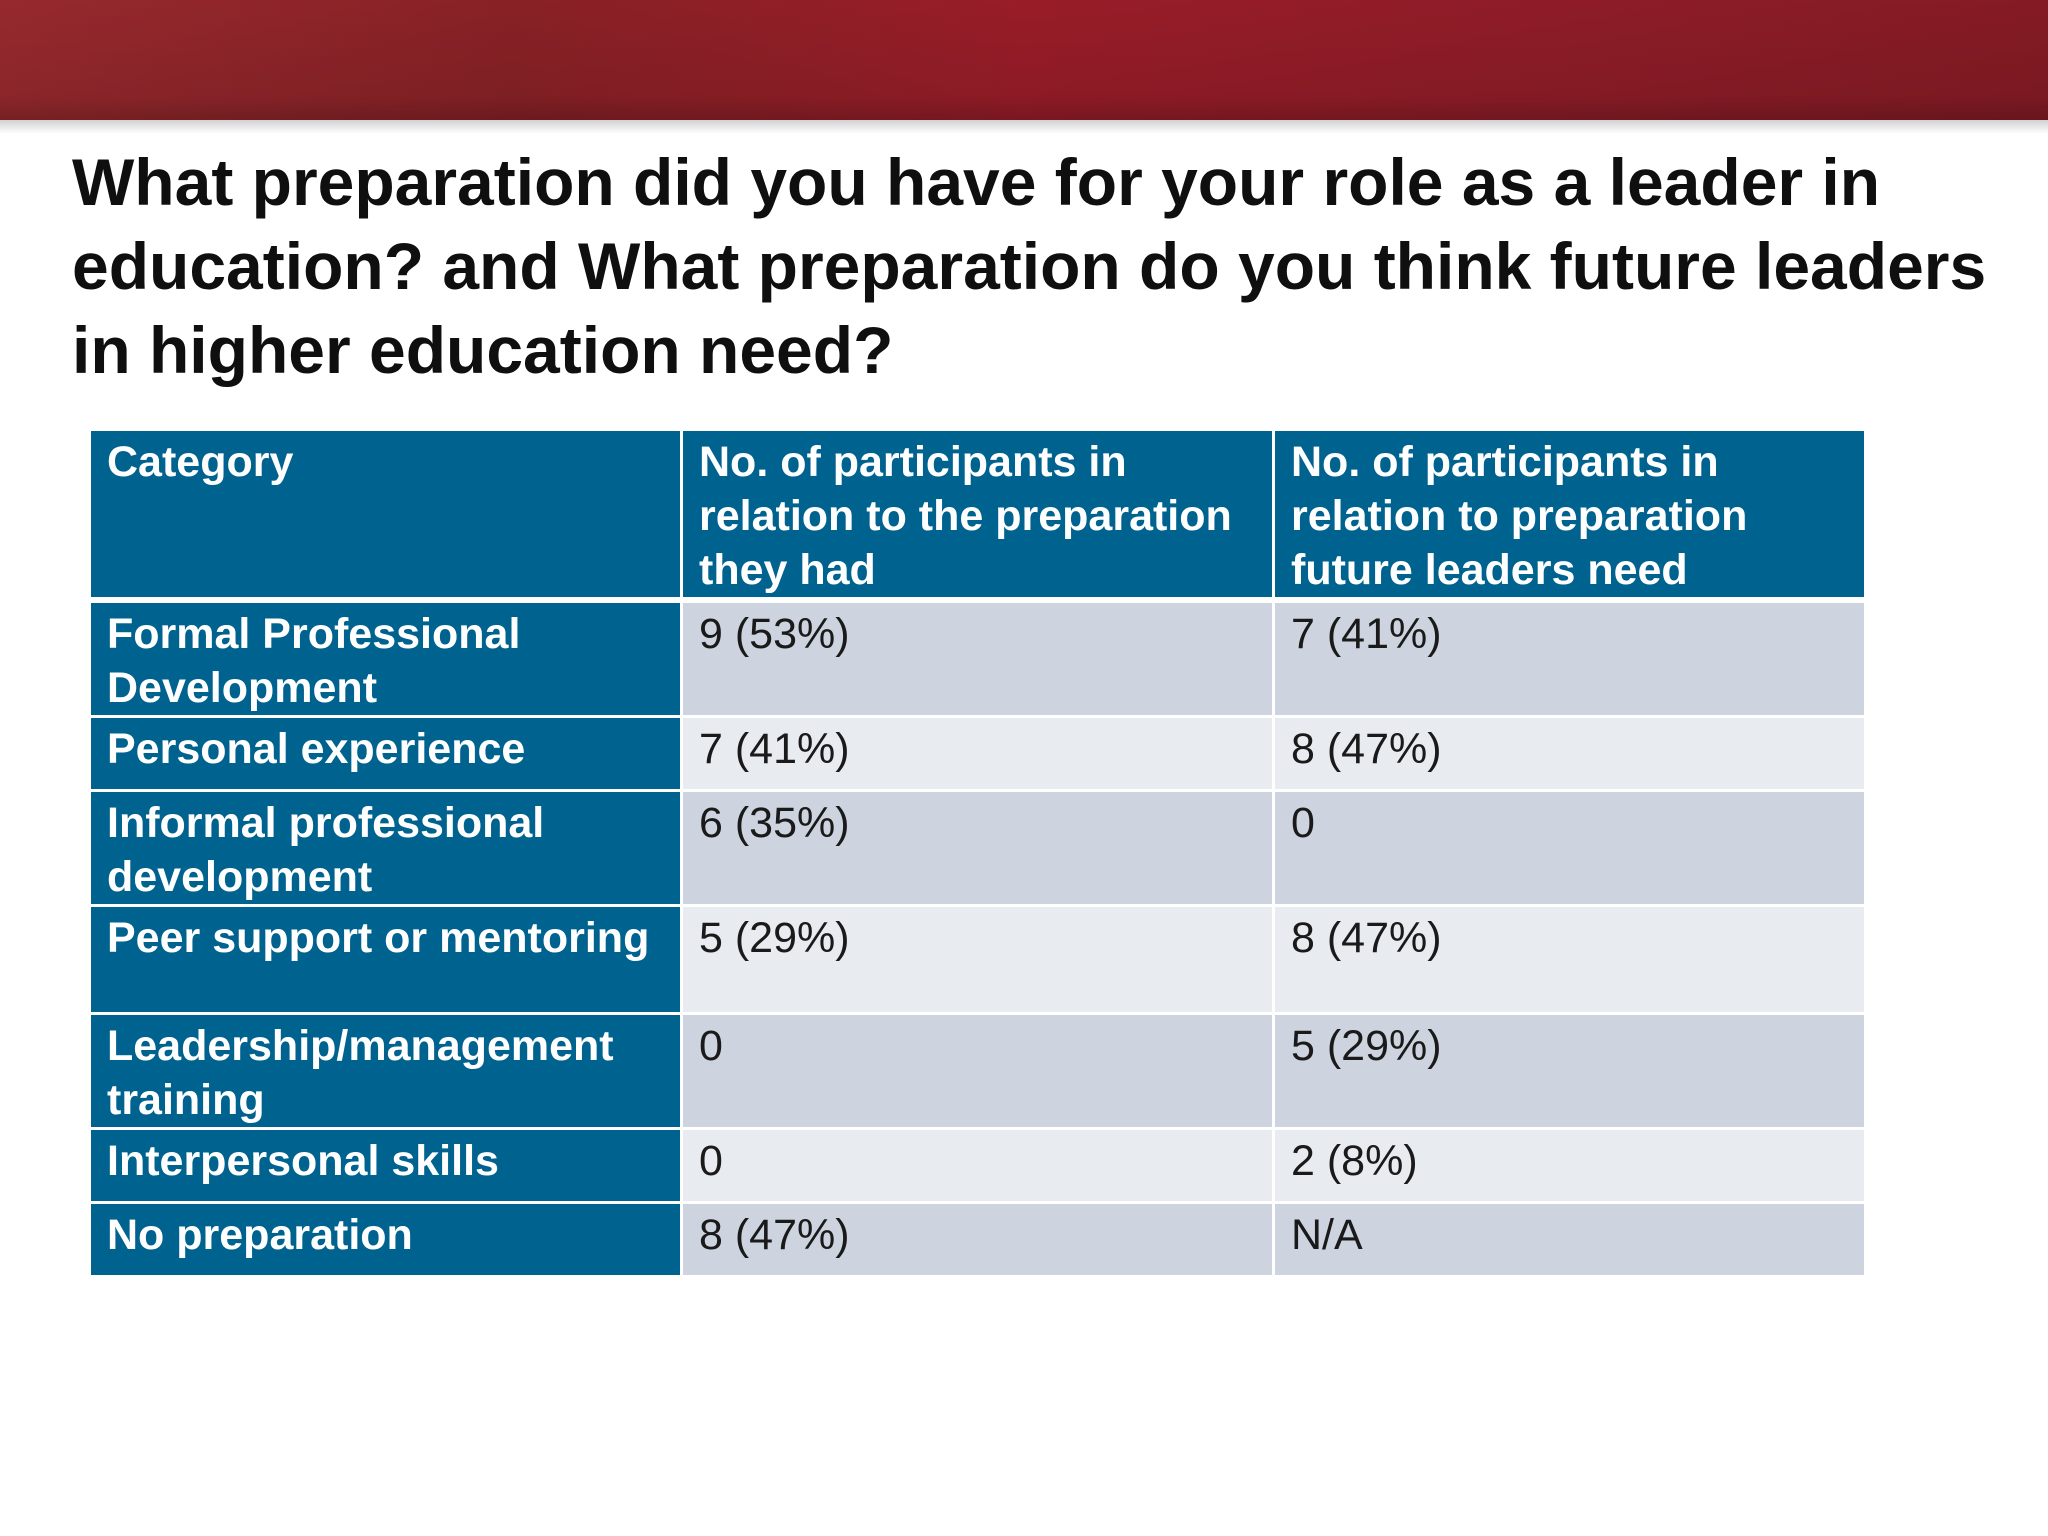 This screenshot has height=1536, width=2048. What do you see at coordinates (385, 515) in the screenshot?
I see `header-category: Category` at bounding box center [385, 515].